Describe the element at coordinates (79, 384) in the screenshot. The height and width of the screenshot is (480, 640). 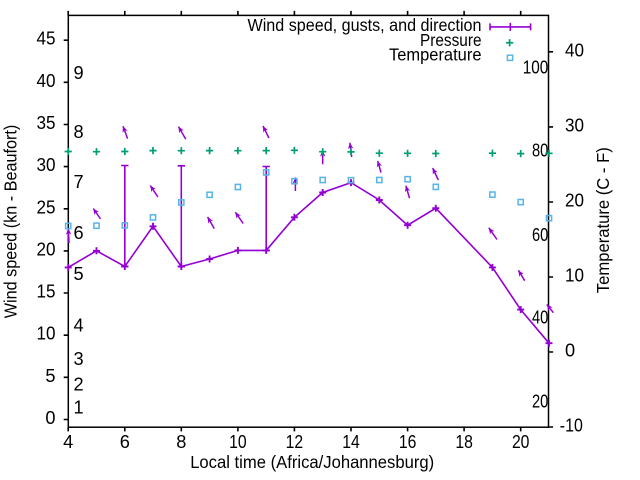
I see `svg-text: 2` at that location.